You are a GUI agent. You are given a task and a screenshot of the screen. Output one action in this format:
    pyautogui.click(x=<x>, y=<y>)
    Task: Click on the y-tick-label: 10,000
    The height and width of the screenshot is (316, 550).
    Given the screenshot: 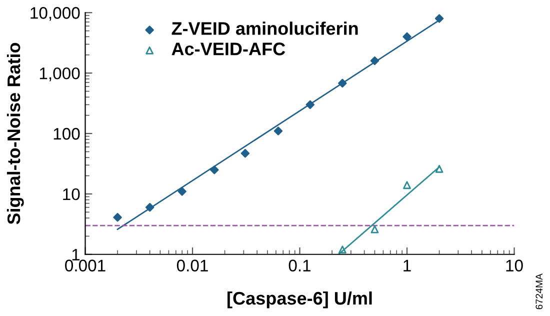 What is the action you would take?
    pyautogui.click(x=55, y=14)
    